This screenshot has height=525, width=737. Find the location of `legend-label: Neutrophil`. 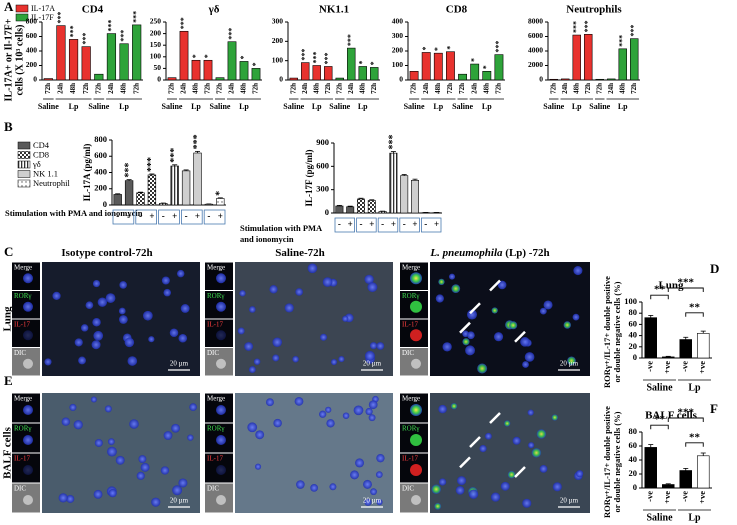

legend-label: Neutrophil is located at coordinates (51, 183).